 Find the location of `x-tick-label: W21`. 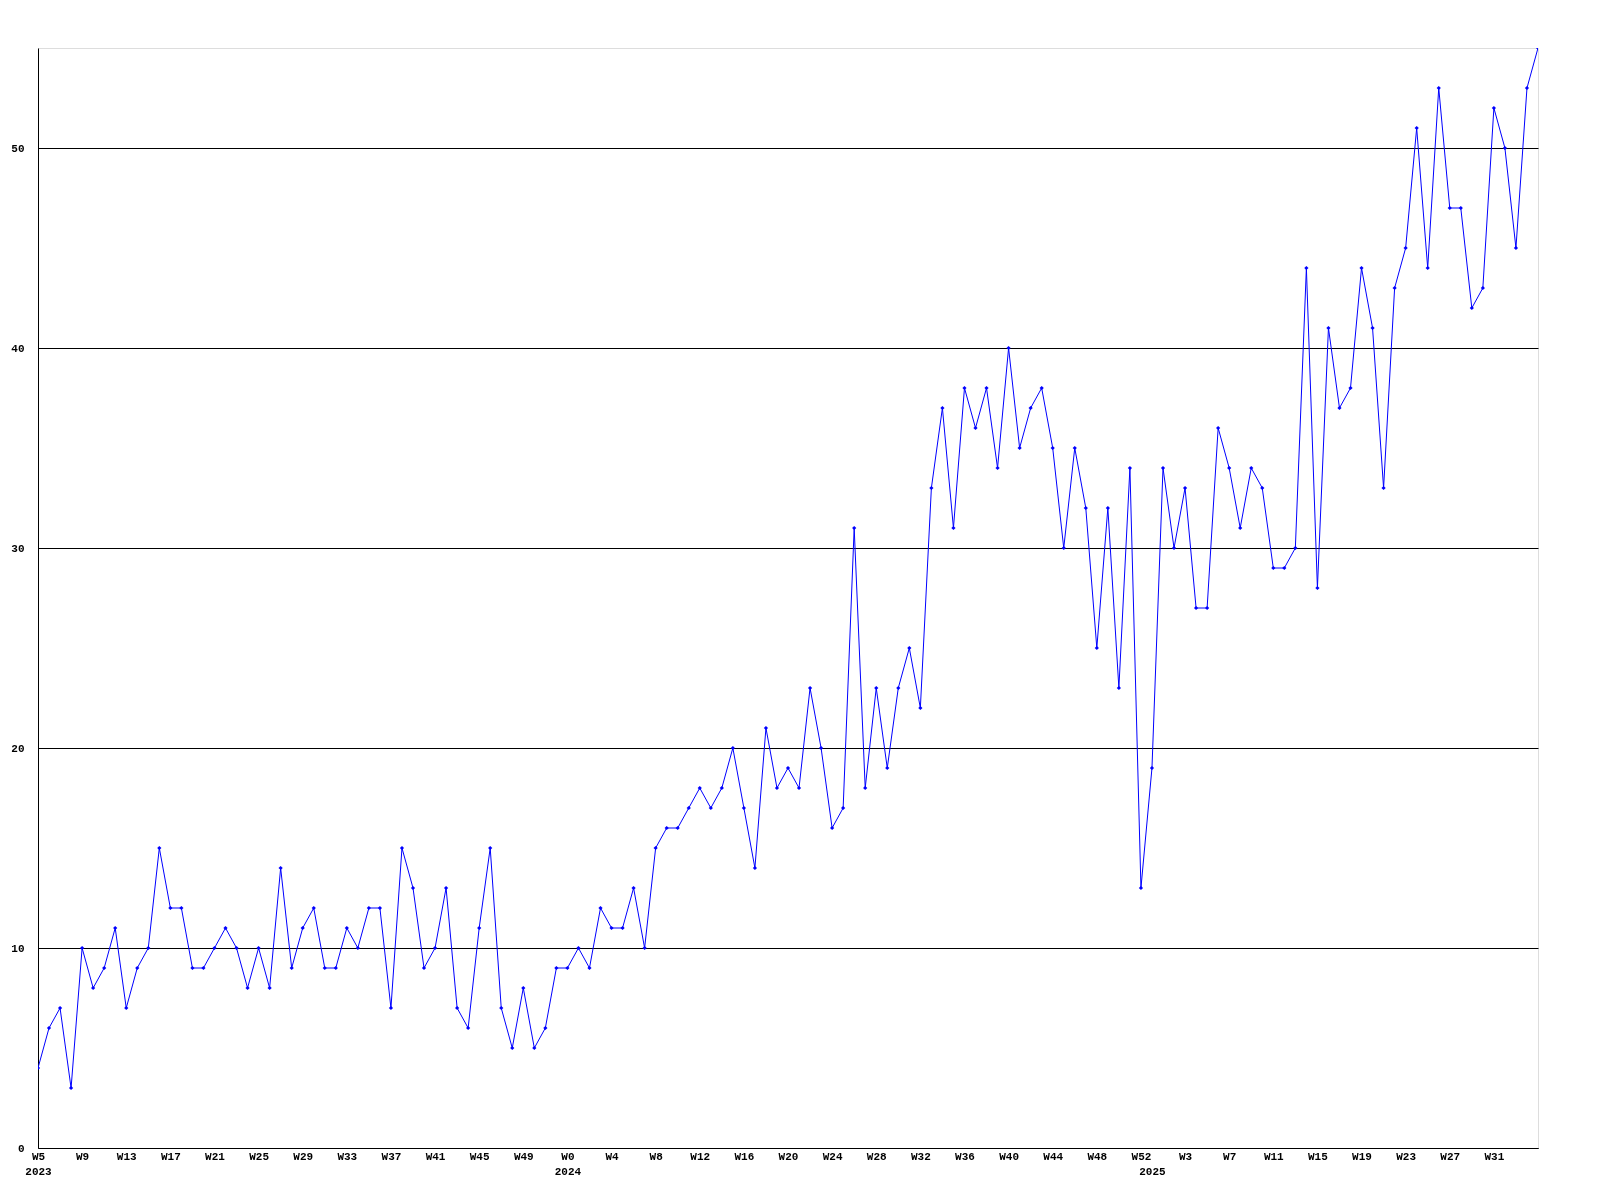

x-tick-label: W21 is located at coordinates (215, 1156).